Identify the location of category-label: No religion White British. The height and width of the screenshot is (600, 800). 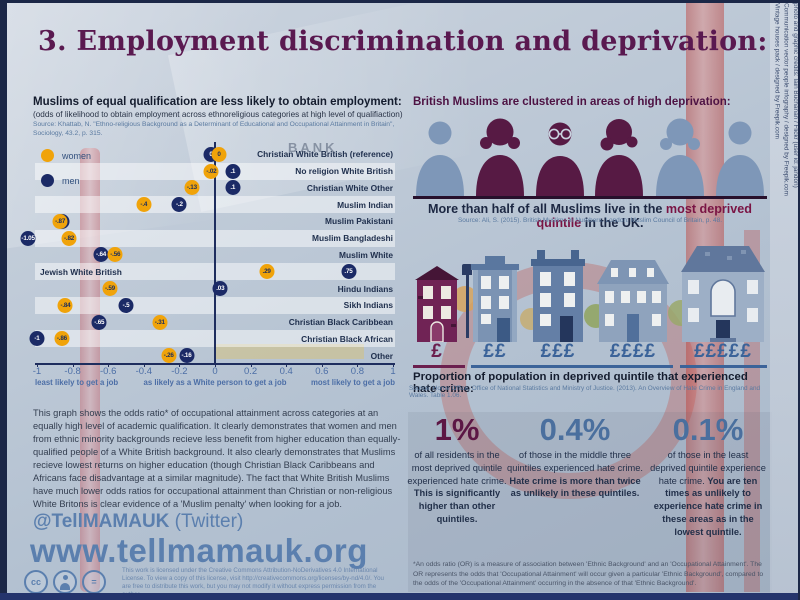
(344, 171).